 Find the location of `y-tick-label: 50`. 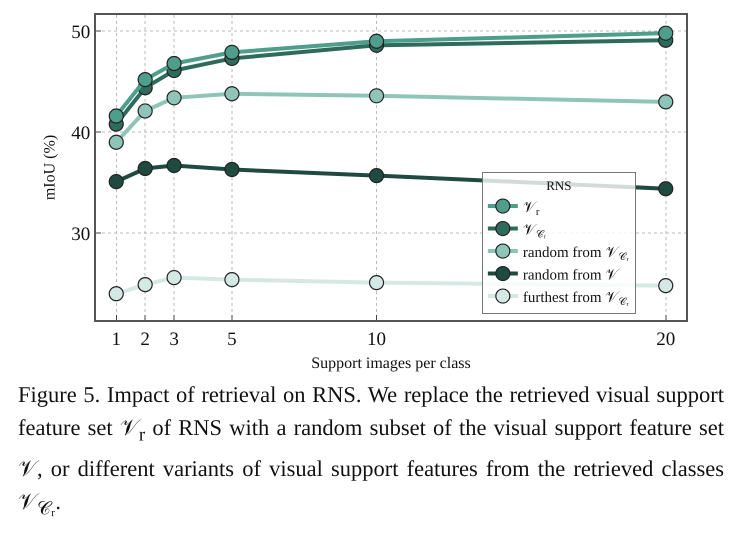

y-tick-label: 50 is located at coordinates (80, 32).